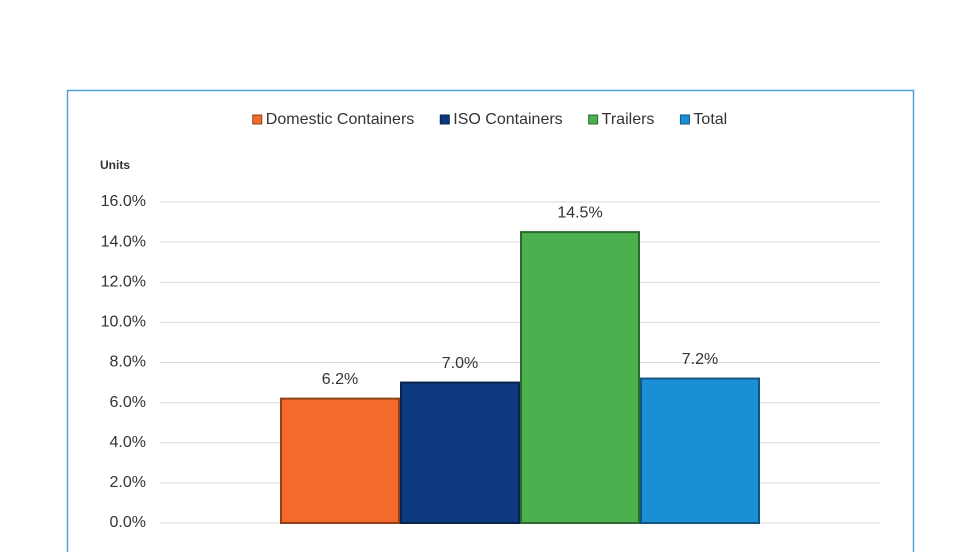  I want to click on y-tick-label: 0.0%, so click(128, 522).